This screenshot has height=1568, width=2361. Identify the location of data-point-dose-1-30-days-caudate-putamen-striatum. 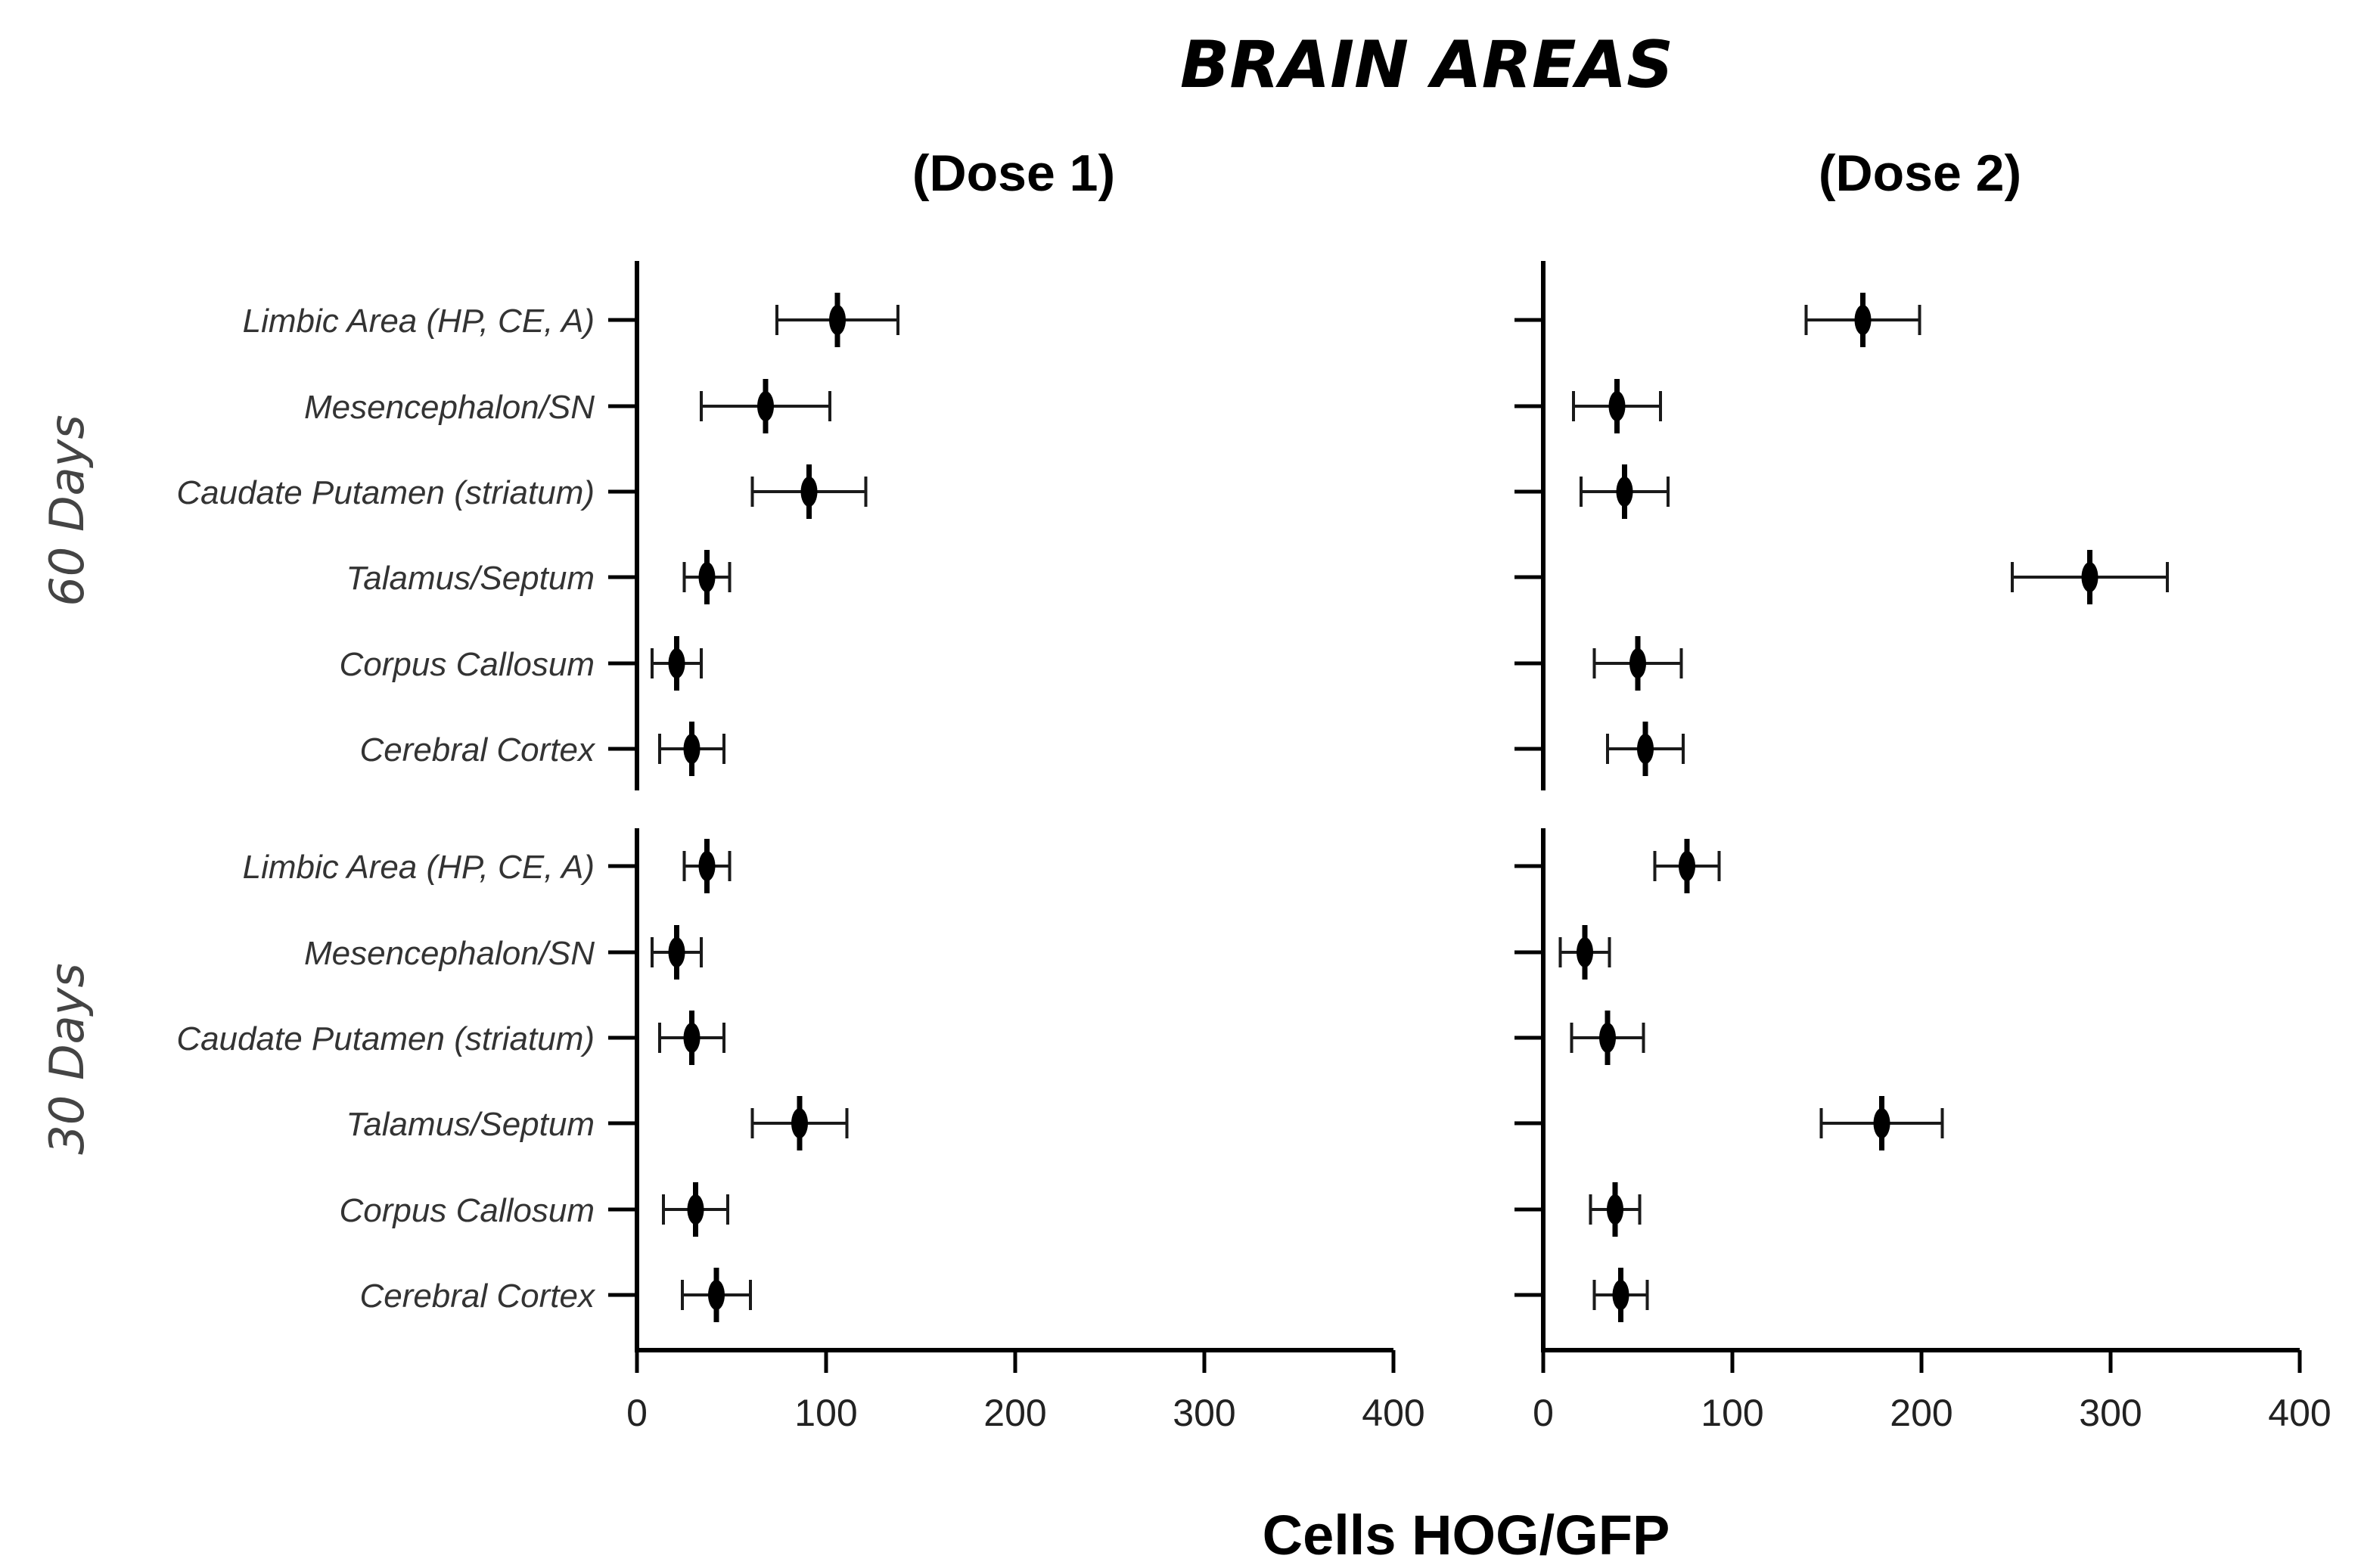
(692, 1038).